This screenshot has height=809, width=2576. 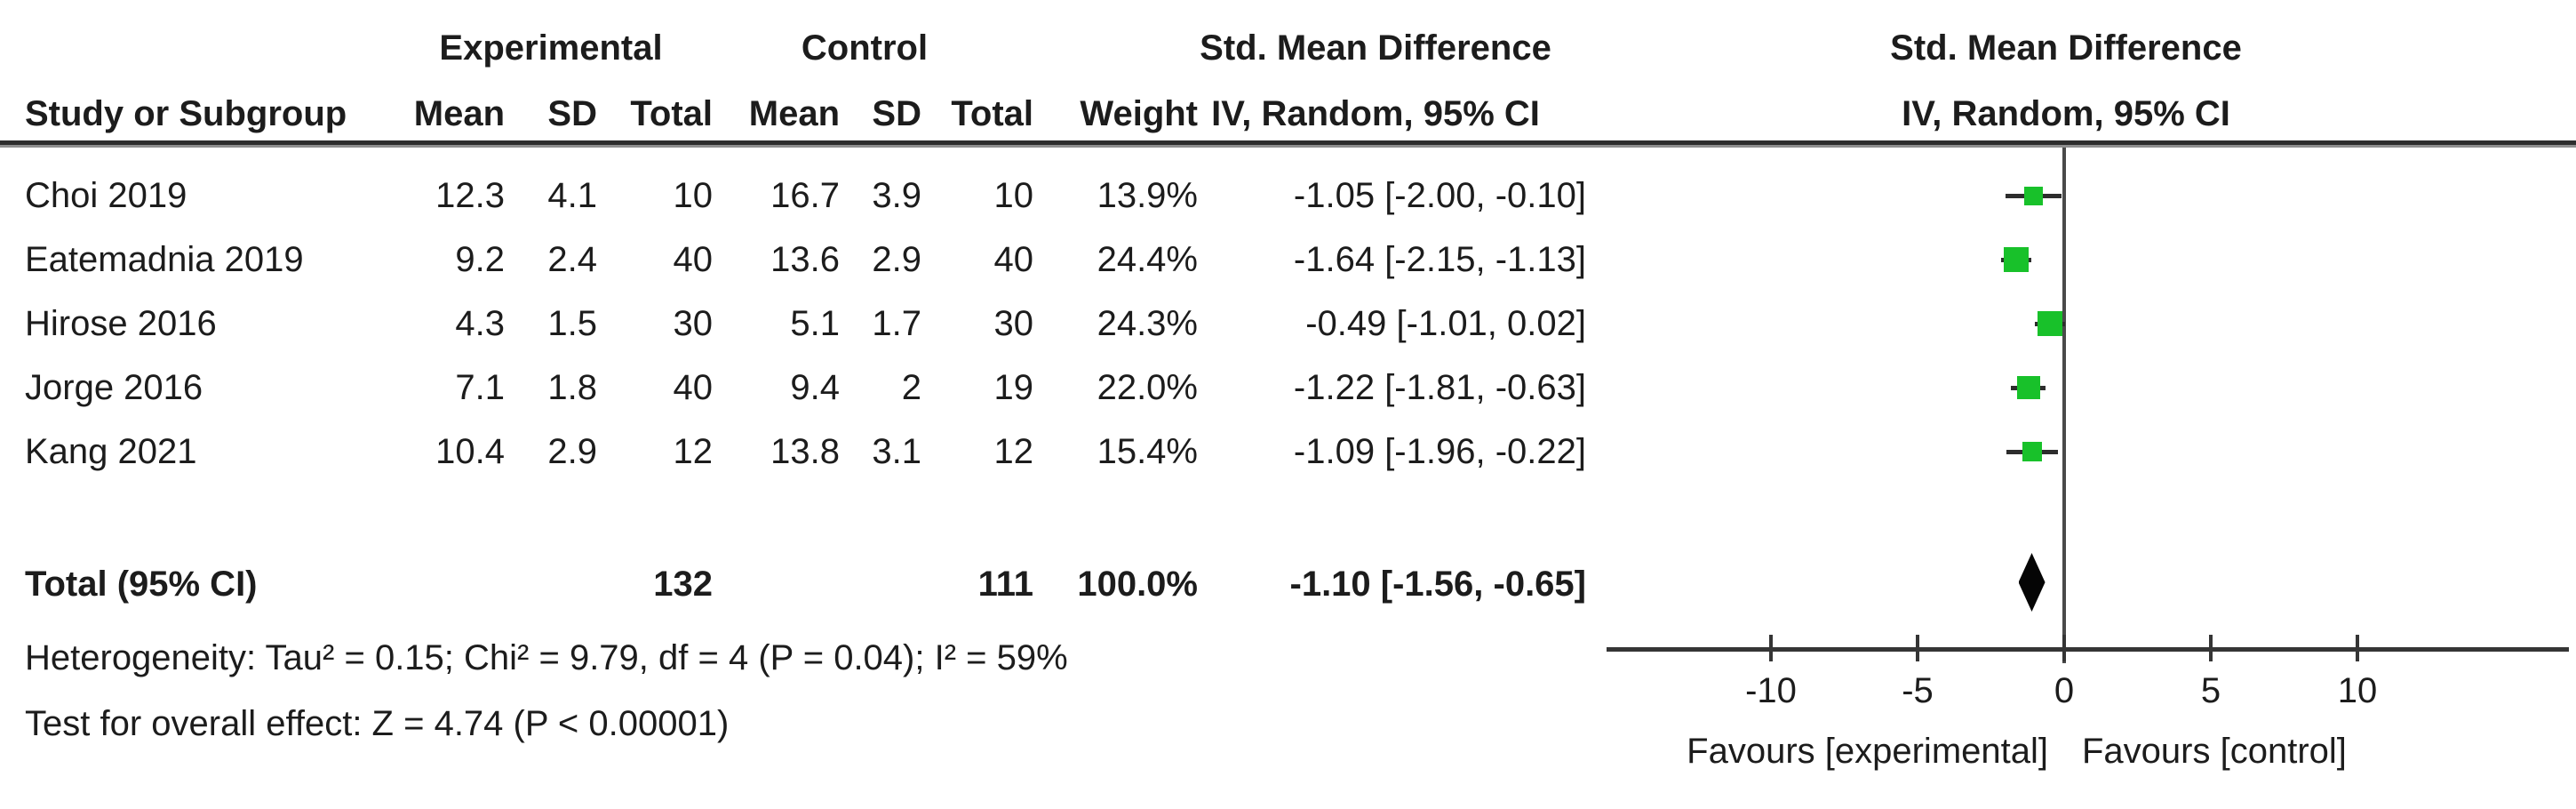 I want to click on study-cell: Hirose 2016, so click(x=121, y=323).